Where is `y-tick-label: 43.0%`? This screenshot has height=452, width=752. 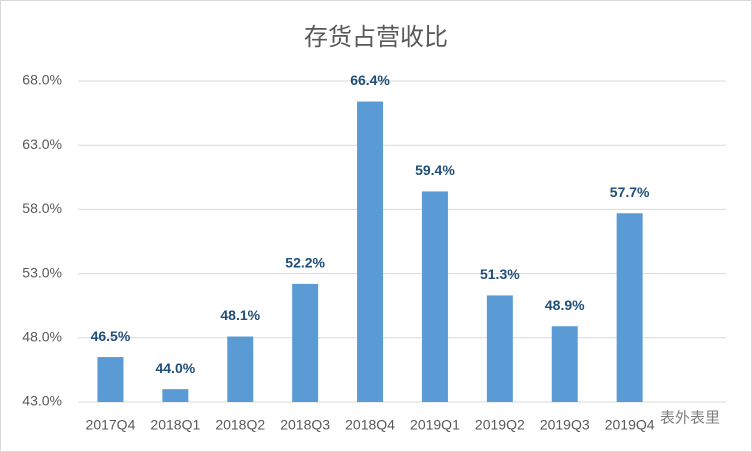
y-tick-label: 43.0% is located at coordinates (42, 401).